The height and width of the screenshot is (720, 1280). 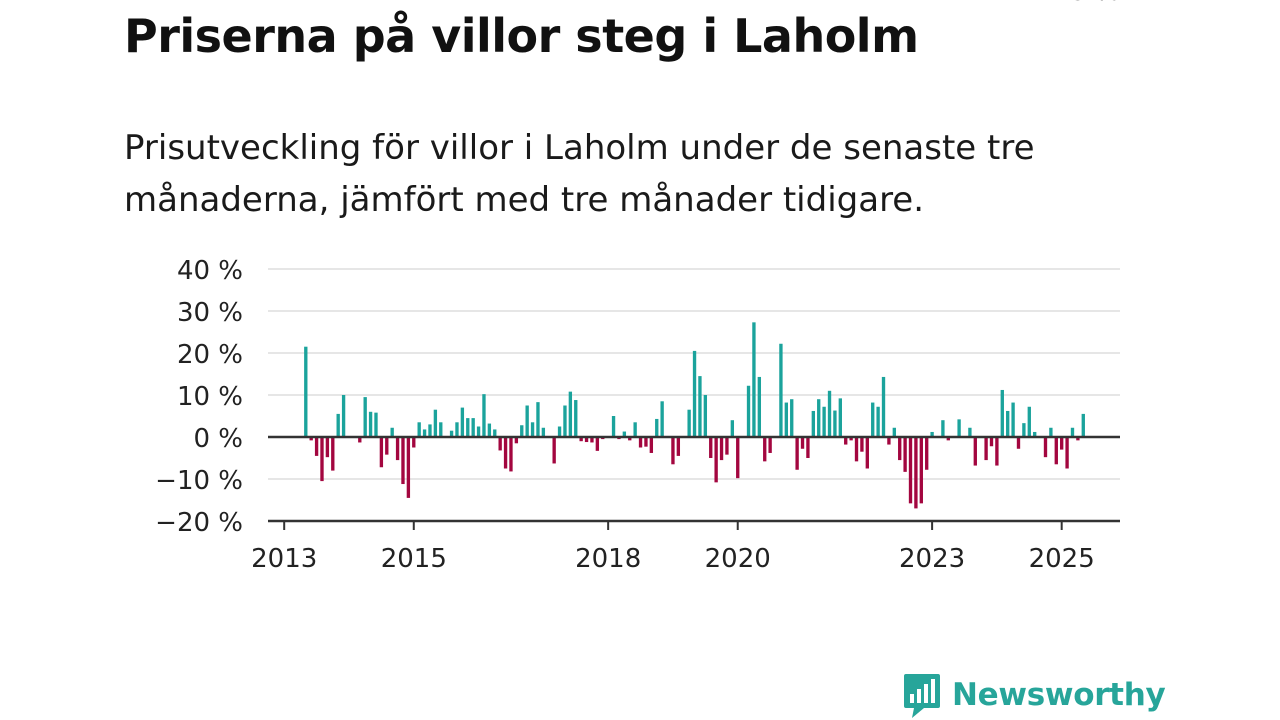 I want to click on x-tick-label: 2018, so click(x=608, y=559).